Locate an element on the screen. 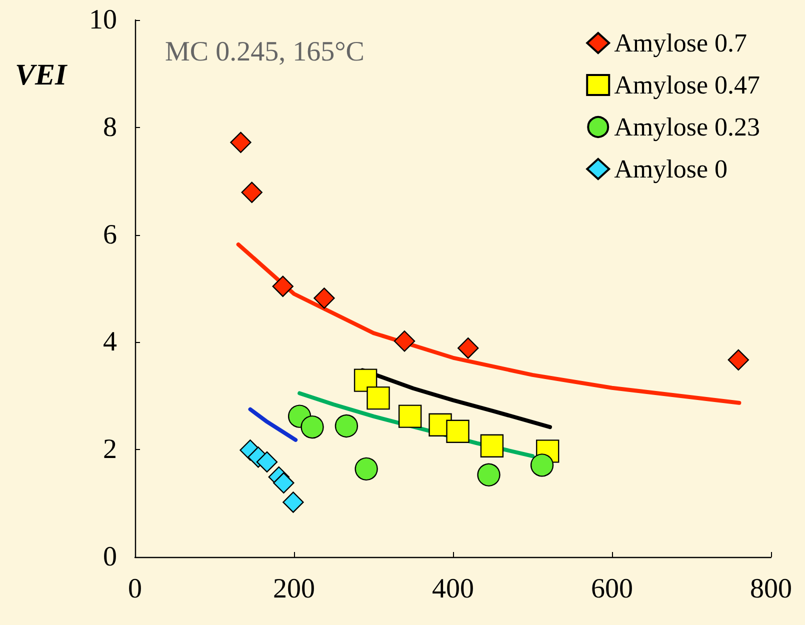 The image size is (805, 625). y-tick-label: 0 is located at coordinates (110, 557).